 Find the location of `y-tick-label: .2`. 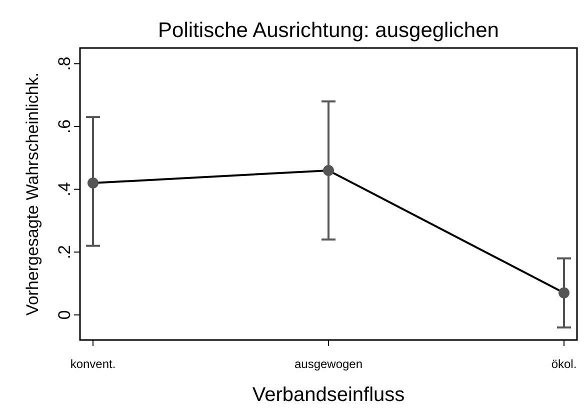

y-tick-label: .2 is located at coordinates (64, 252).